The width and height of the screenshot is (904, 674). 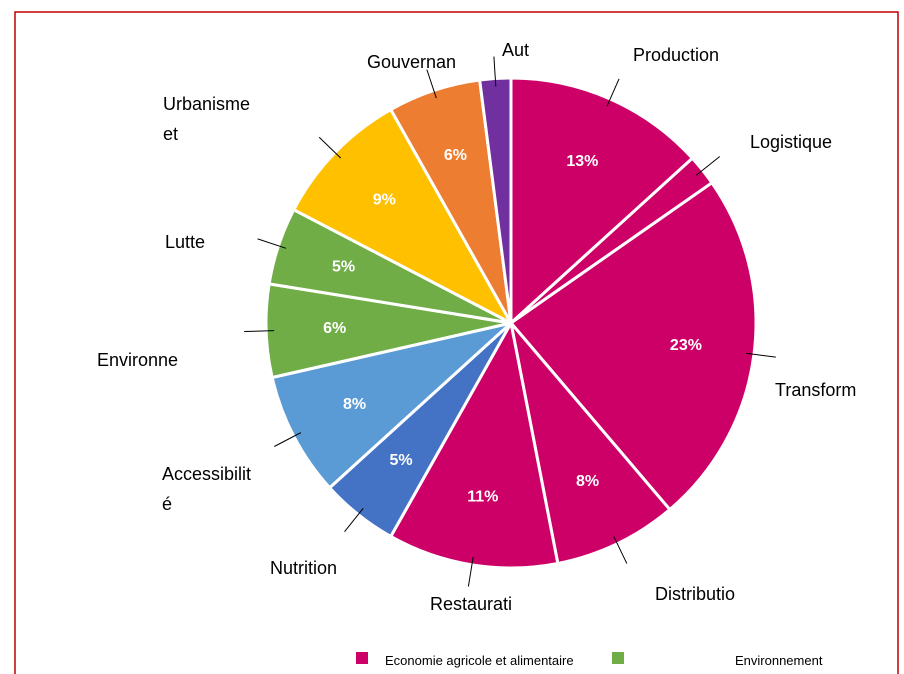 I want to click on value-label: 13%, so click(x=582, y=161).